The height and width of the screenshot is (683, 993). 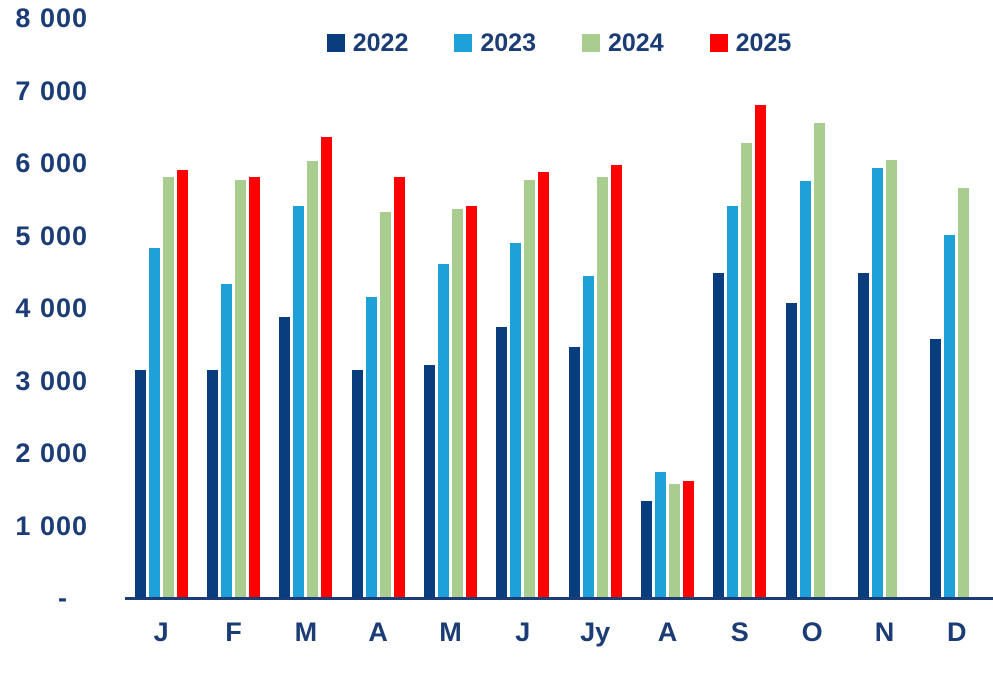 I want to click on x-label-O-9: O, so click(x=812, y=632).